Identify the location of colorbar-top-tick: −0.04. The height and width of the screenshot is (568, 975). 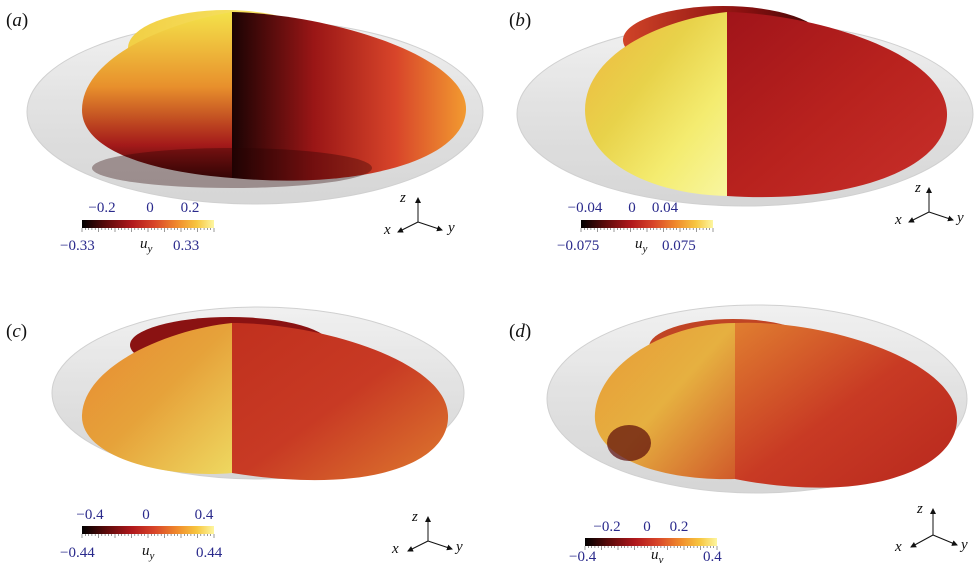
(585, 208).